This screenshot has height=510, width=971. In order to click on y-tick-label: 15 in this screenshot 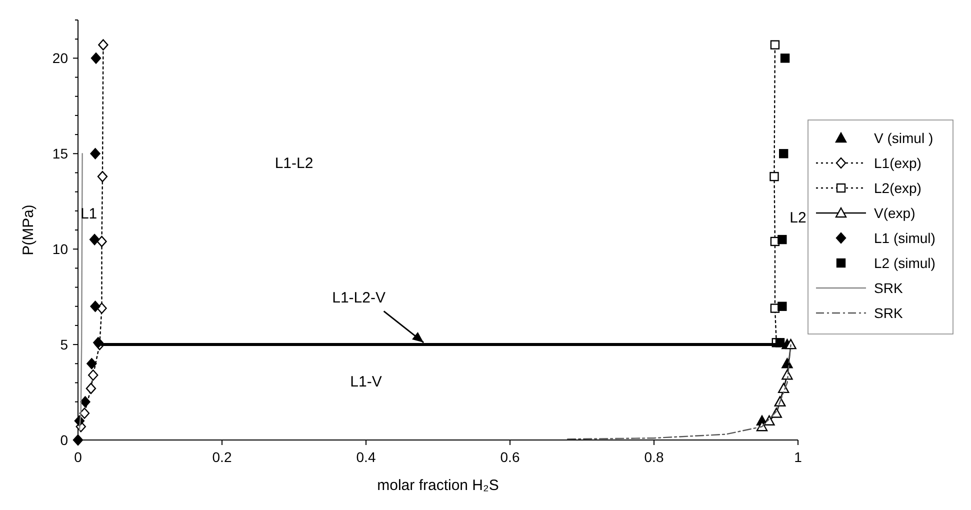, I will do `click(60, 154)`.